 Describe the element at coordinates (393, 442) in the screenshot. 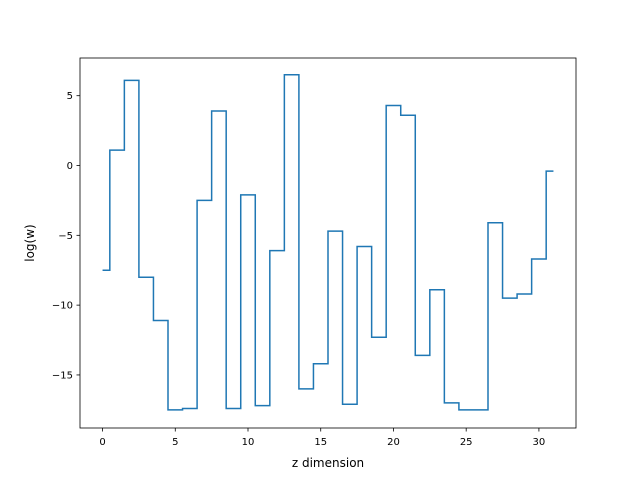

I see `x-tick-label: 20` at that location.